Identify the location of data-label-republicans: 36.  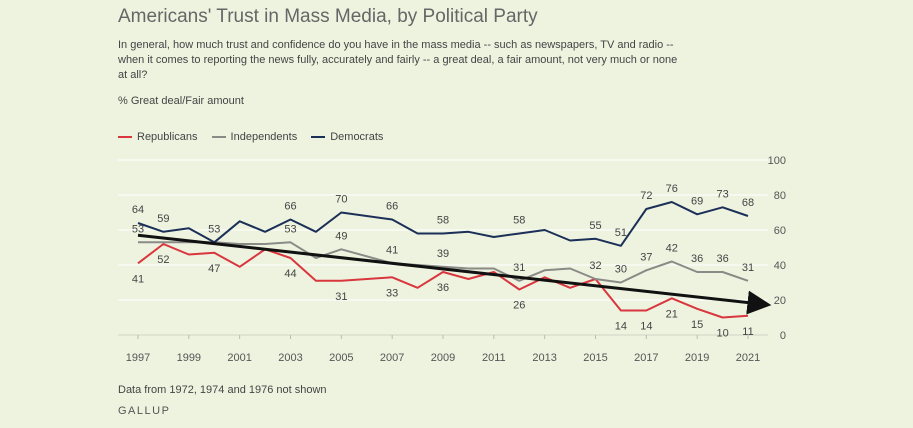
(443, 288).